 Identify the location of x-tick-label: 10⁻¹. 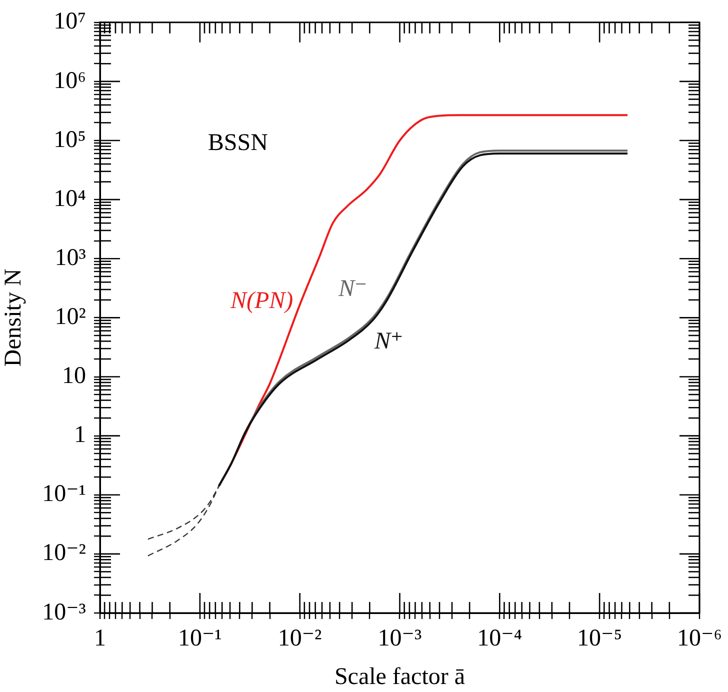
(200, 639).